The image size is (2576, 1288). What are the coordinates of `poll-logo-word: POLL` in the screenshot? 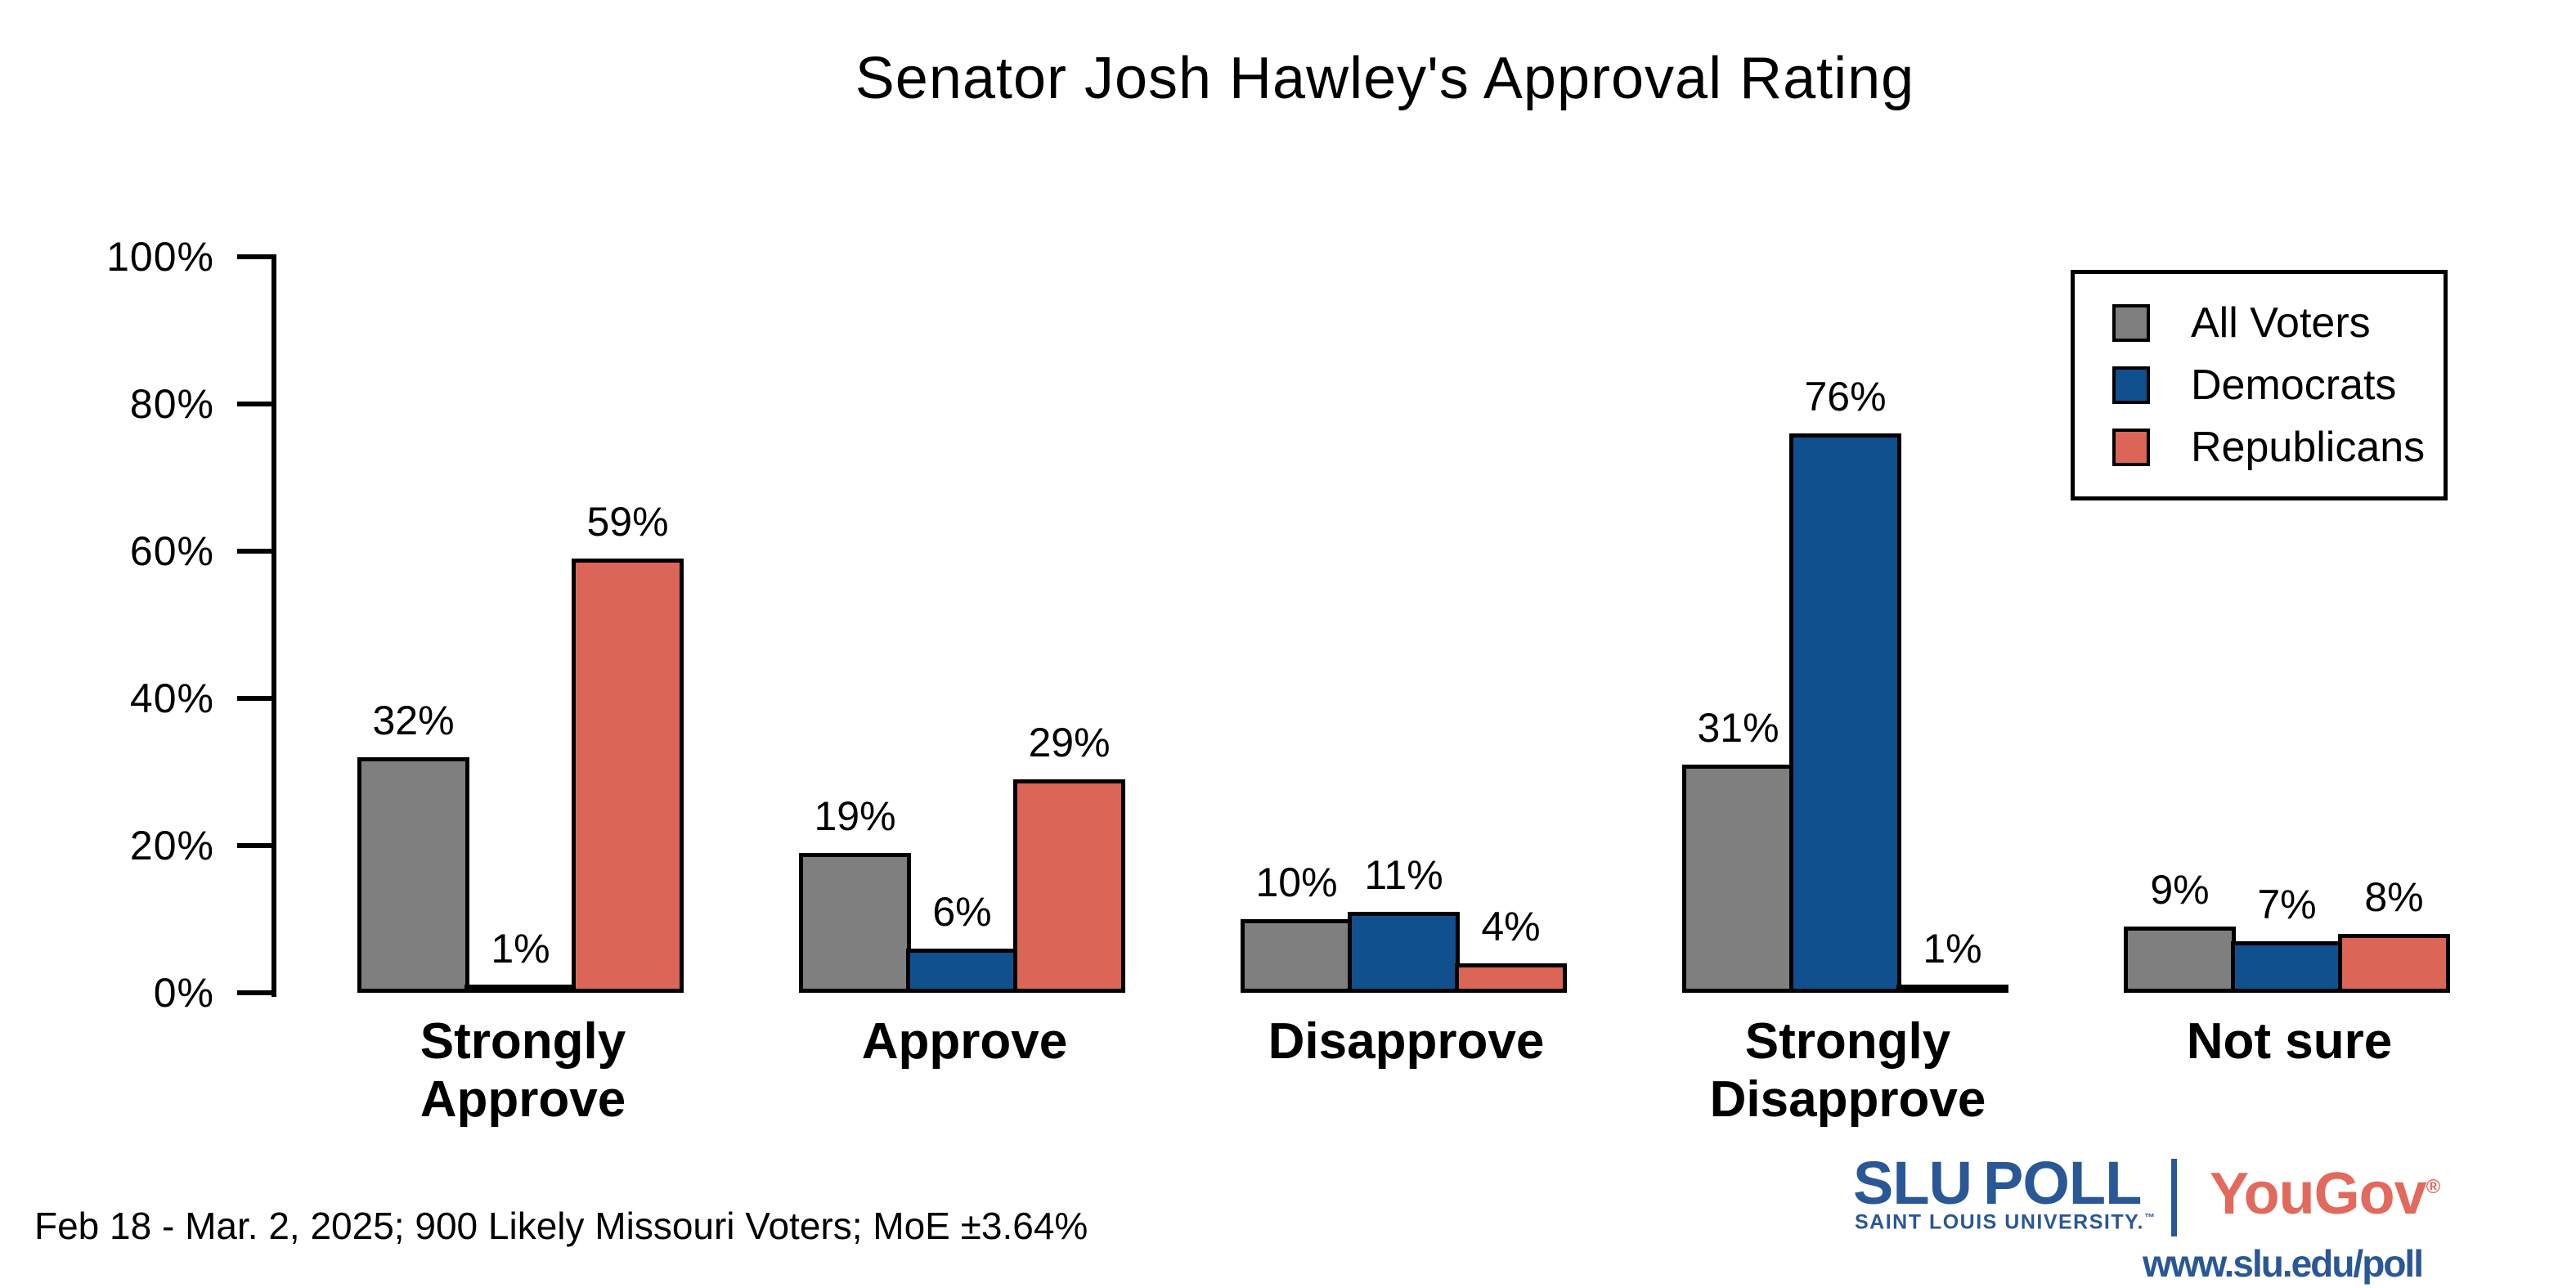 It's located at (2062, 1183).